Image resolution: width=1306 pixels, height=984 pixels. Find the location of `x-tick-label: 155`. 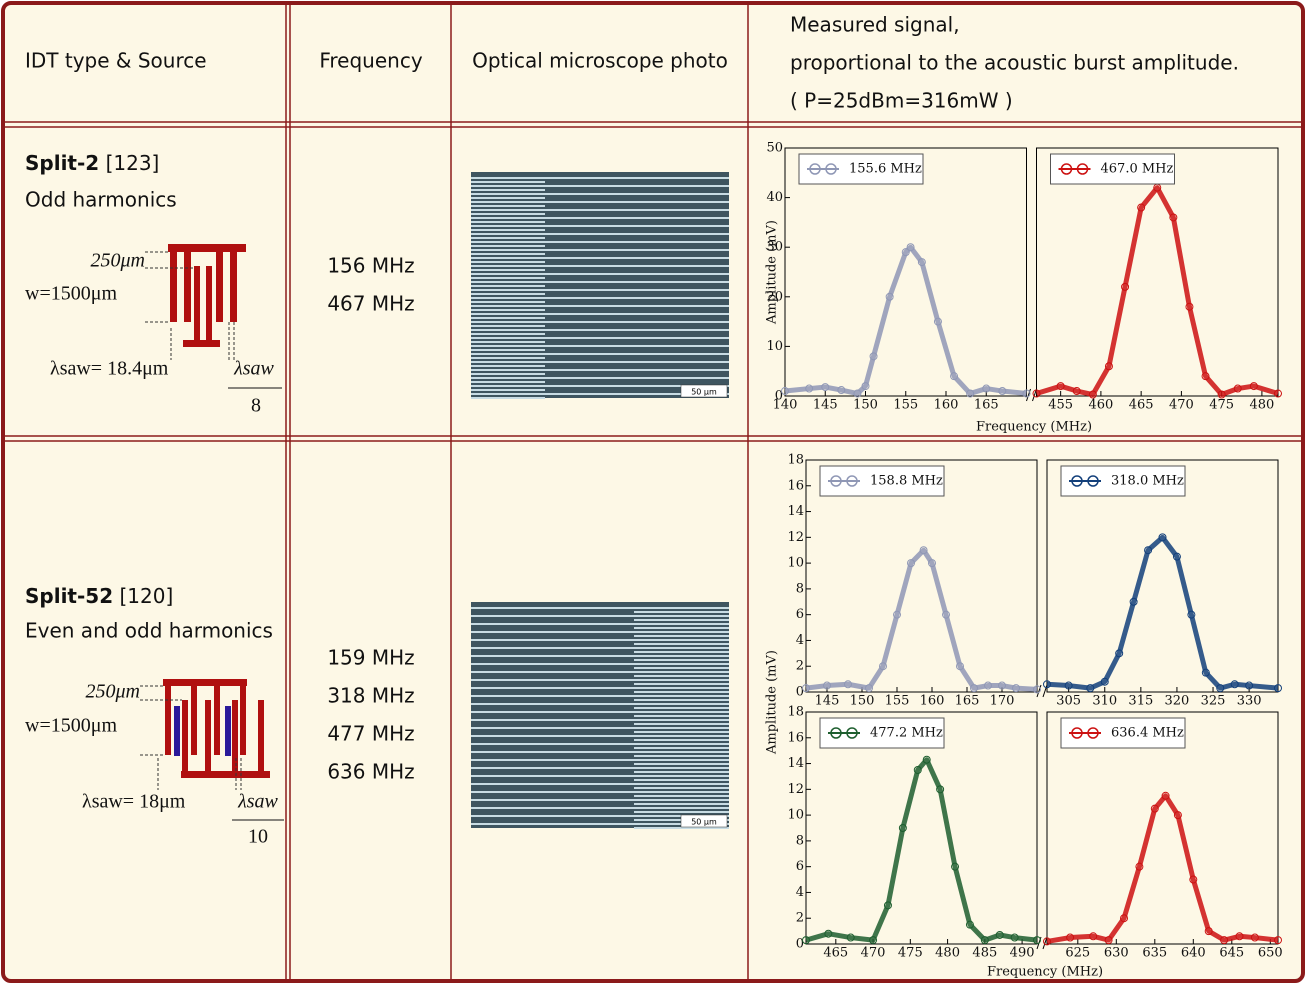

x-tick-label: 155 is located at coordinates (905, 405).